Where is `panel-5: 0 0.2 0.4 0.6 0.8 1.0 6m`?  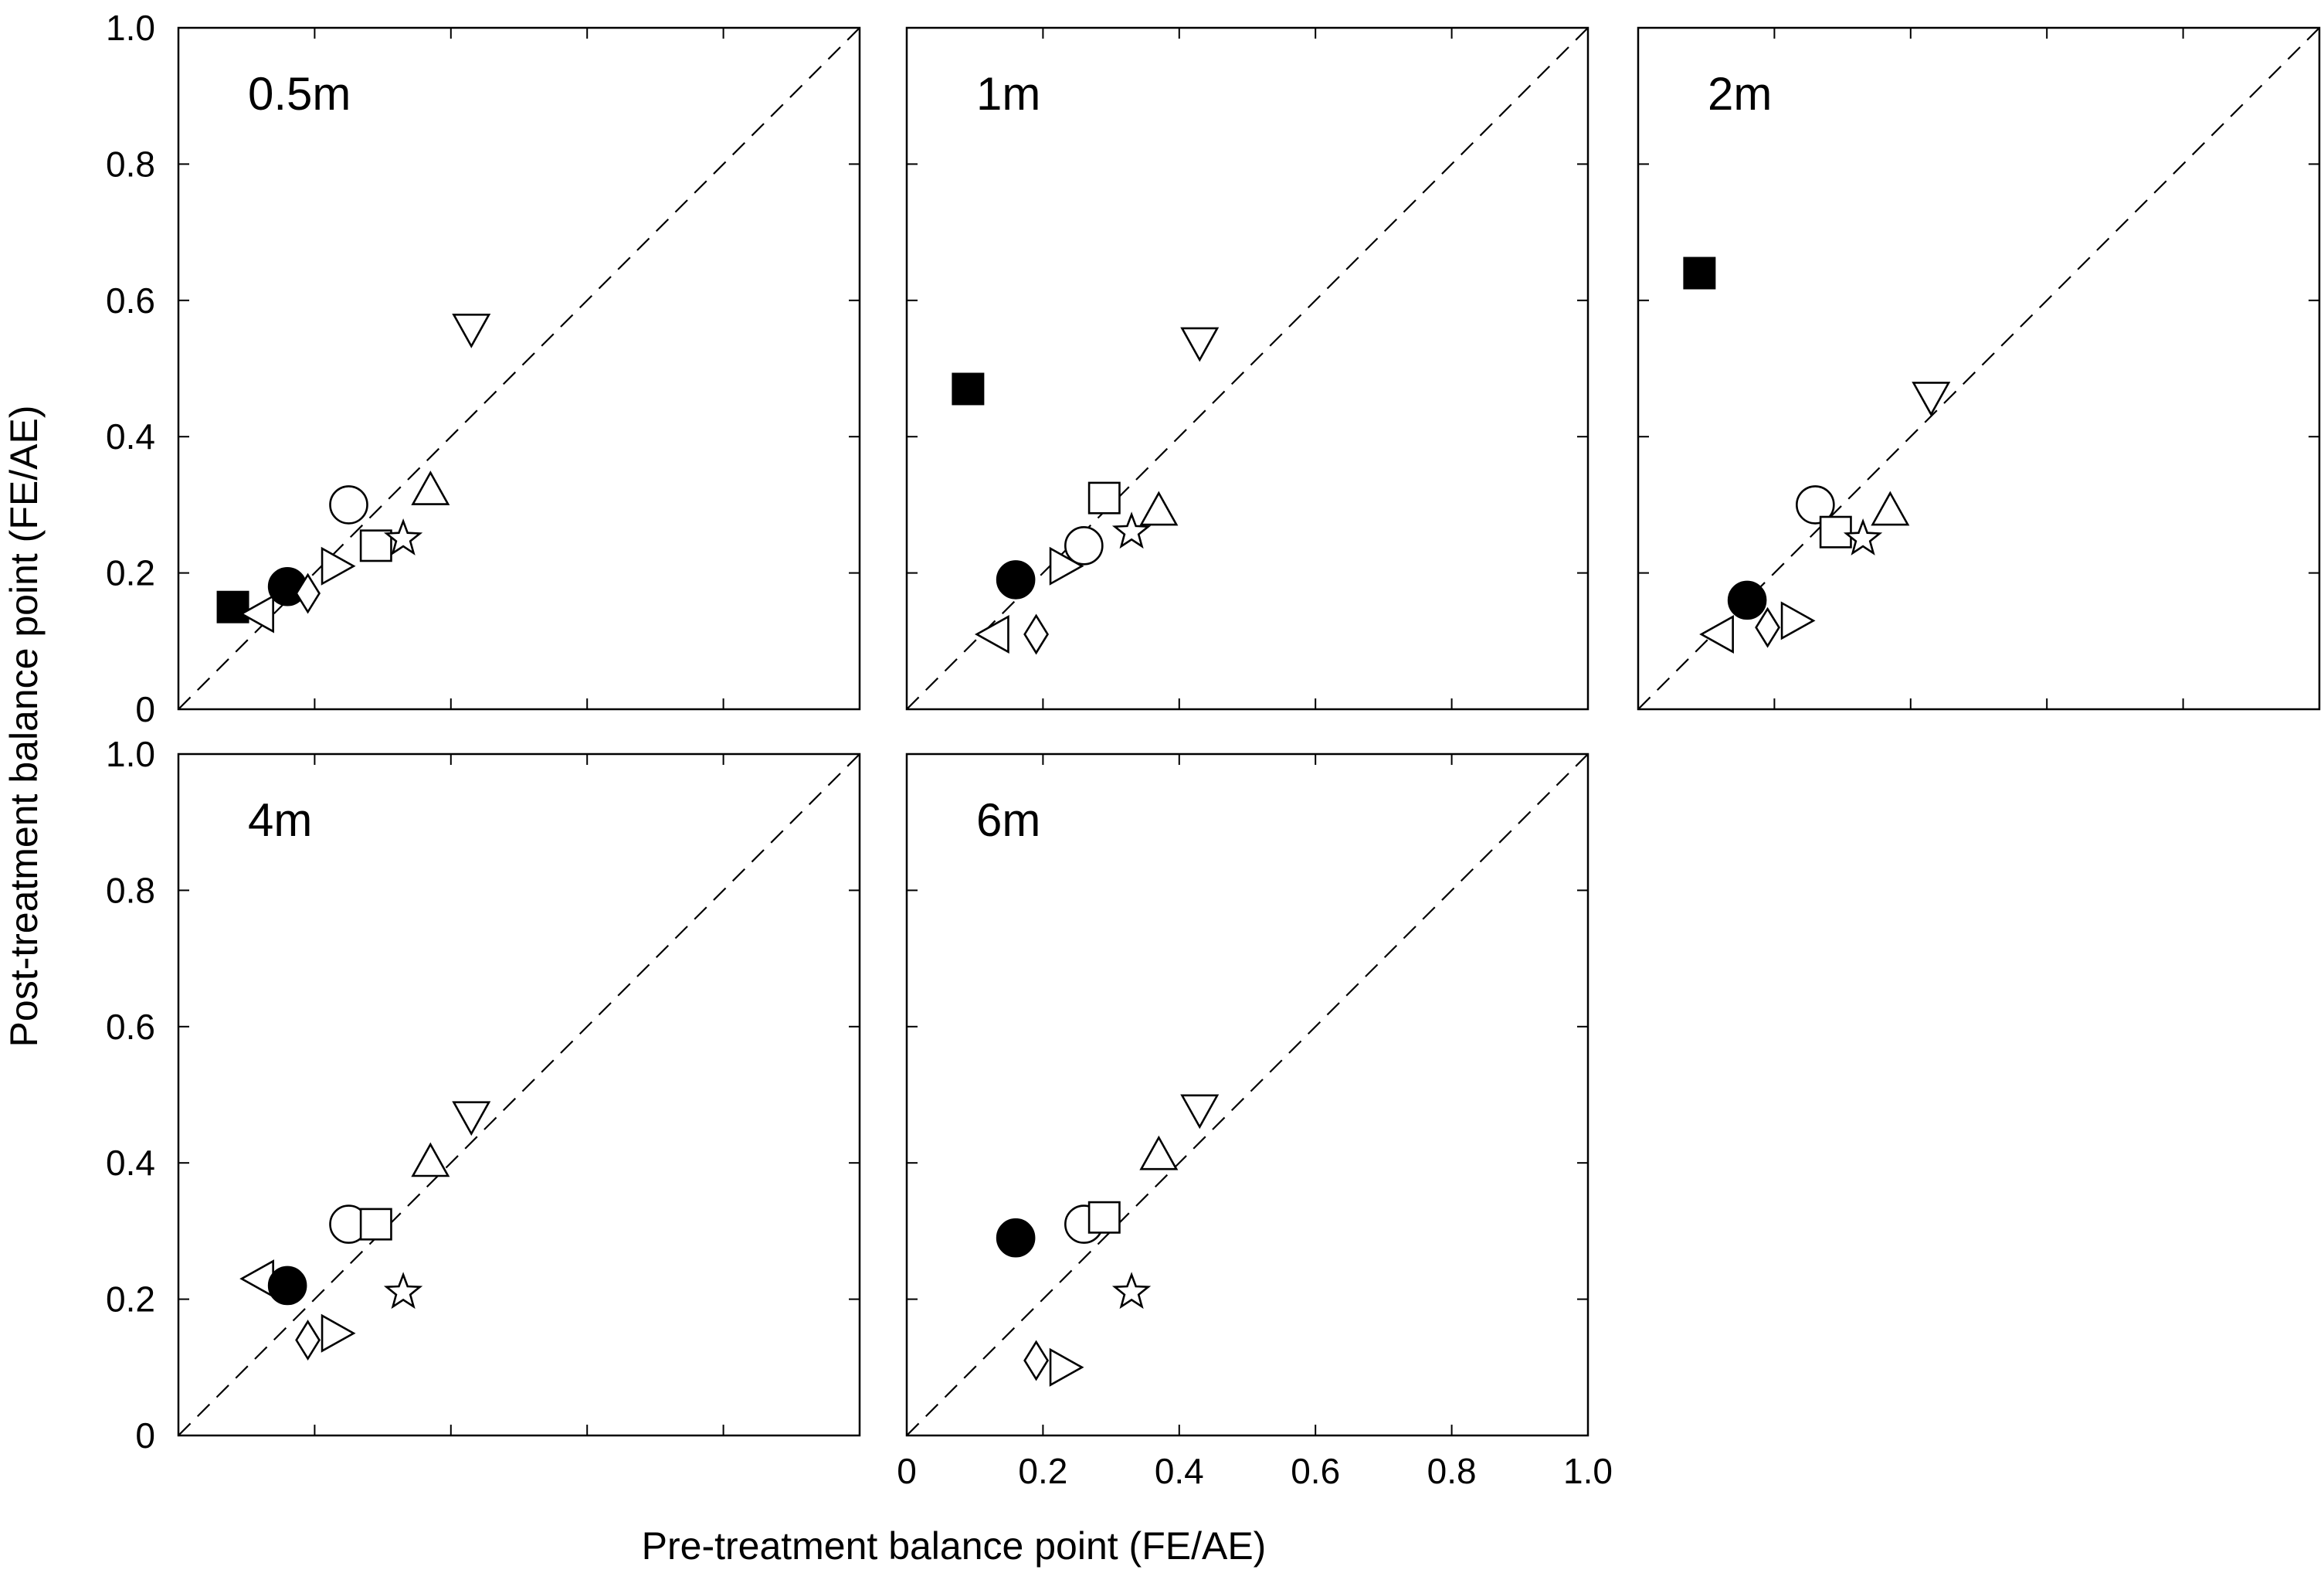 panel-5: 0 0.2 0.4 0.6 0.8 1.0 6m is located at coordinates (1255, 1122).